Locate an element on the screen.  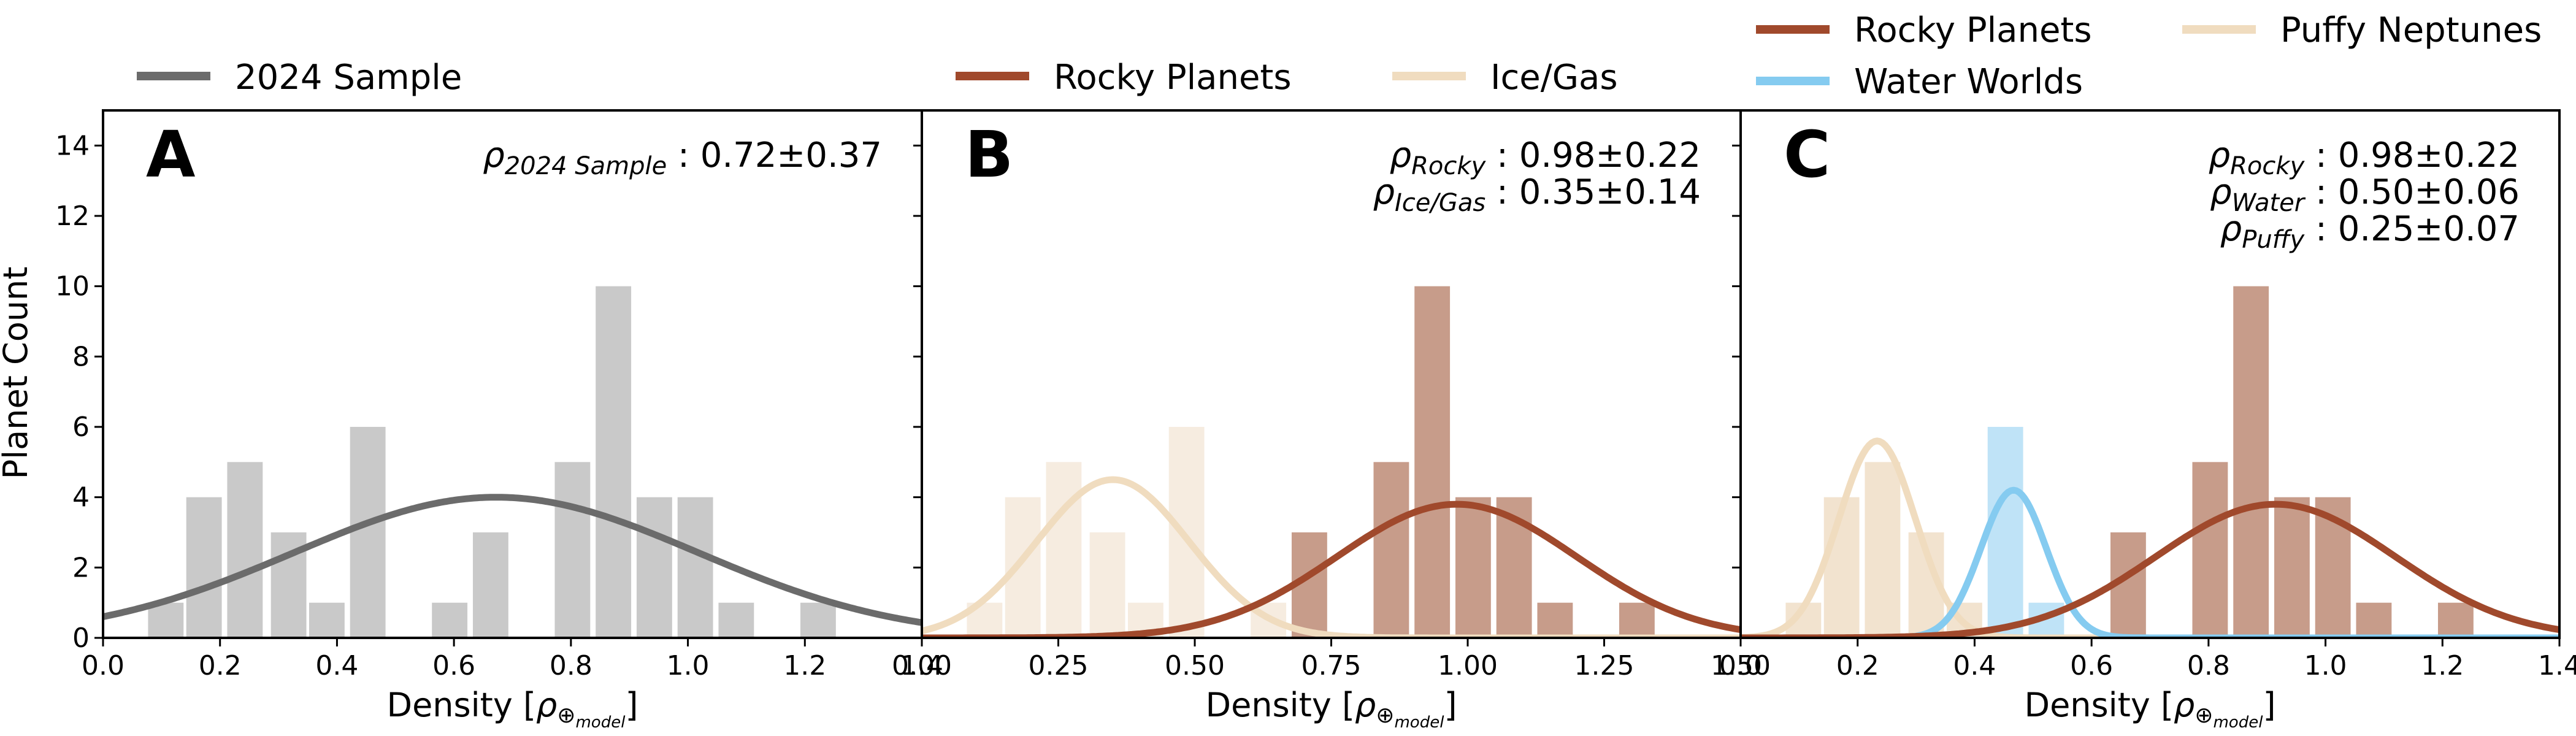
legend-label: 2024 Sample is located at coordinates (348, 78).